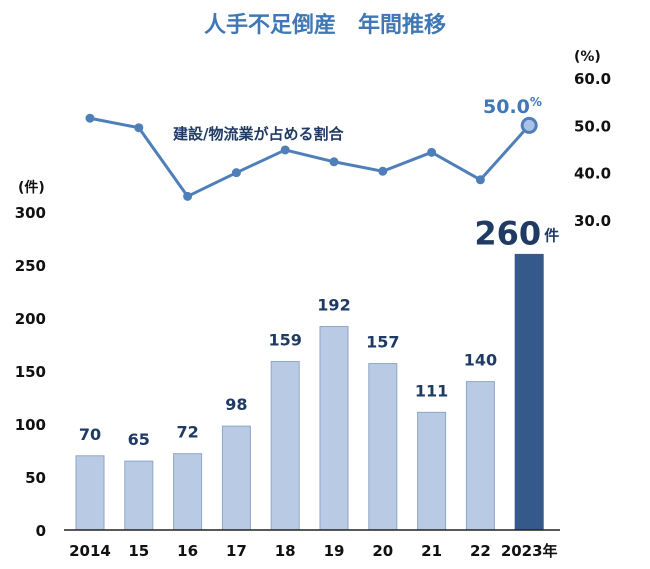 Image resolution: width=650 pixels, height=569 pixels. I want to click on x-tick-label: 20, so click(382, 551).